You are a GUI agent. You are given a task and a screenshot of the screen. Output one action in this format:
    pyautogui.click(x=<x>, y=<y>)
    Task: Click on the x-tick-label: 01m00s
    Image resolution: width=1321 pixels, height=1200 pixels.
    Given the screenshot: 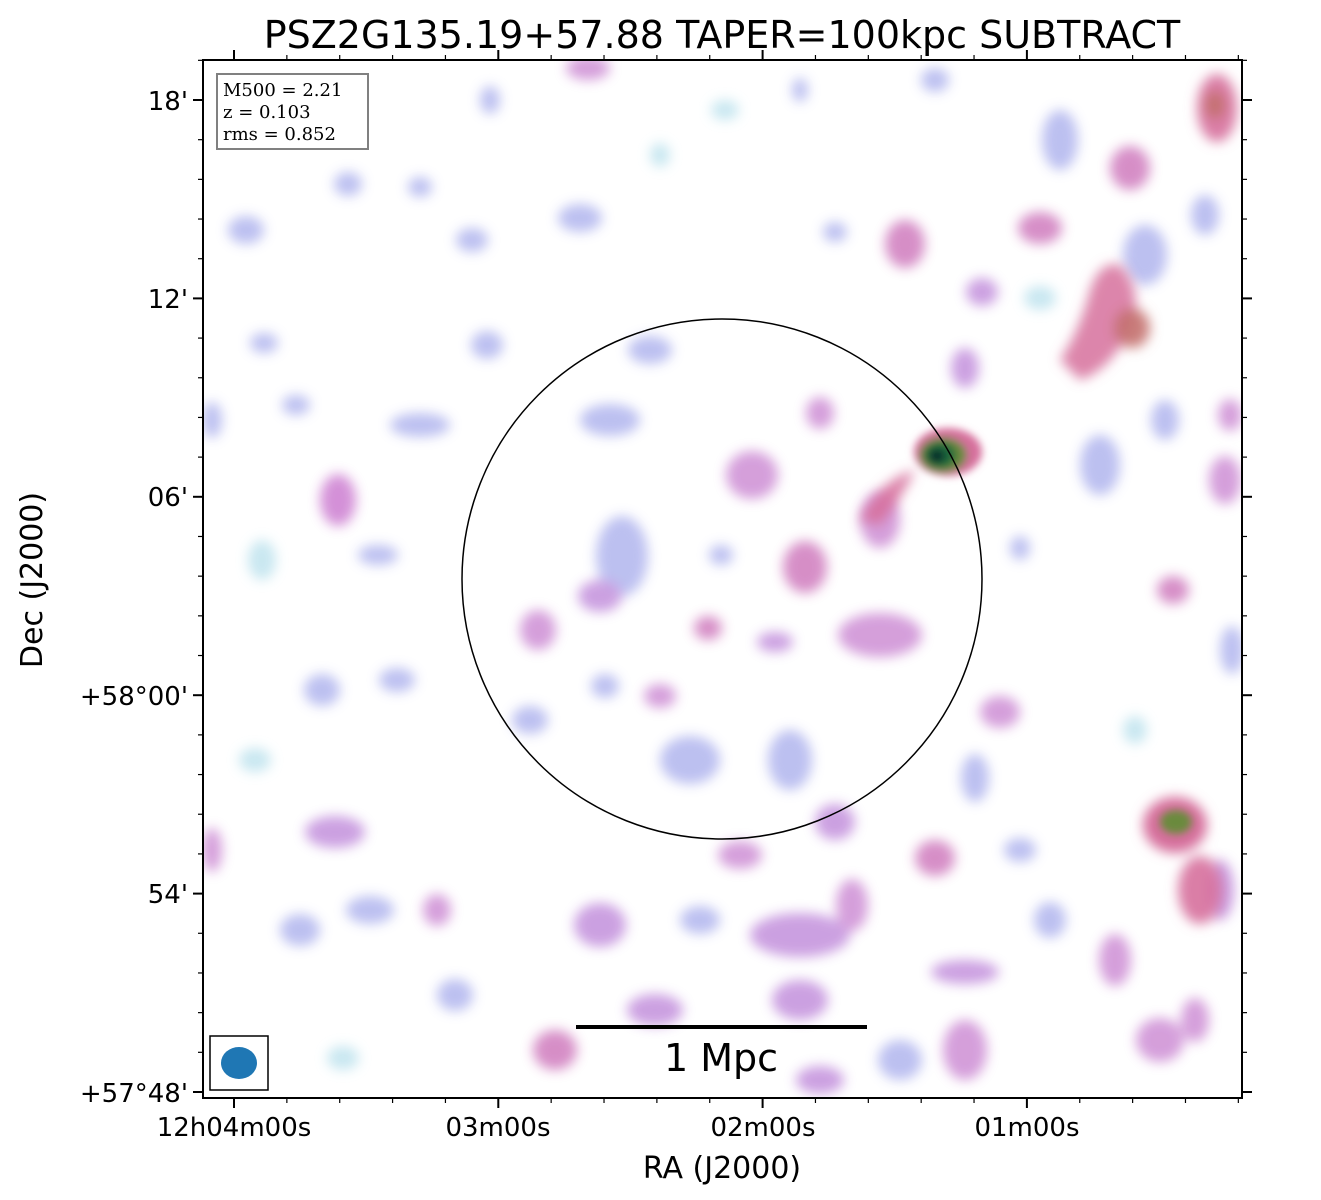 What is the action you would take?
    pyautogui.click(x=1026, y=1128)
    